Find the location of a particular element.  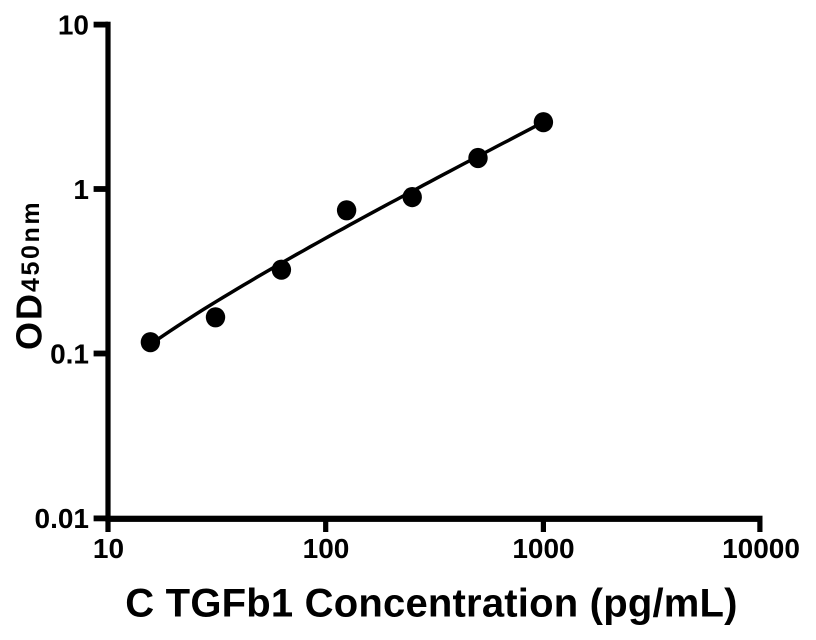

svg-text: 100 is located at coordinates (326, 548).